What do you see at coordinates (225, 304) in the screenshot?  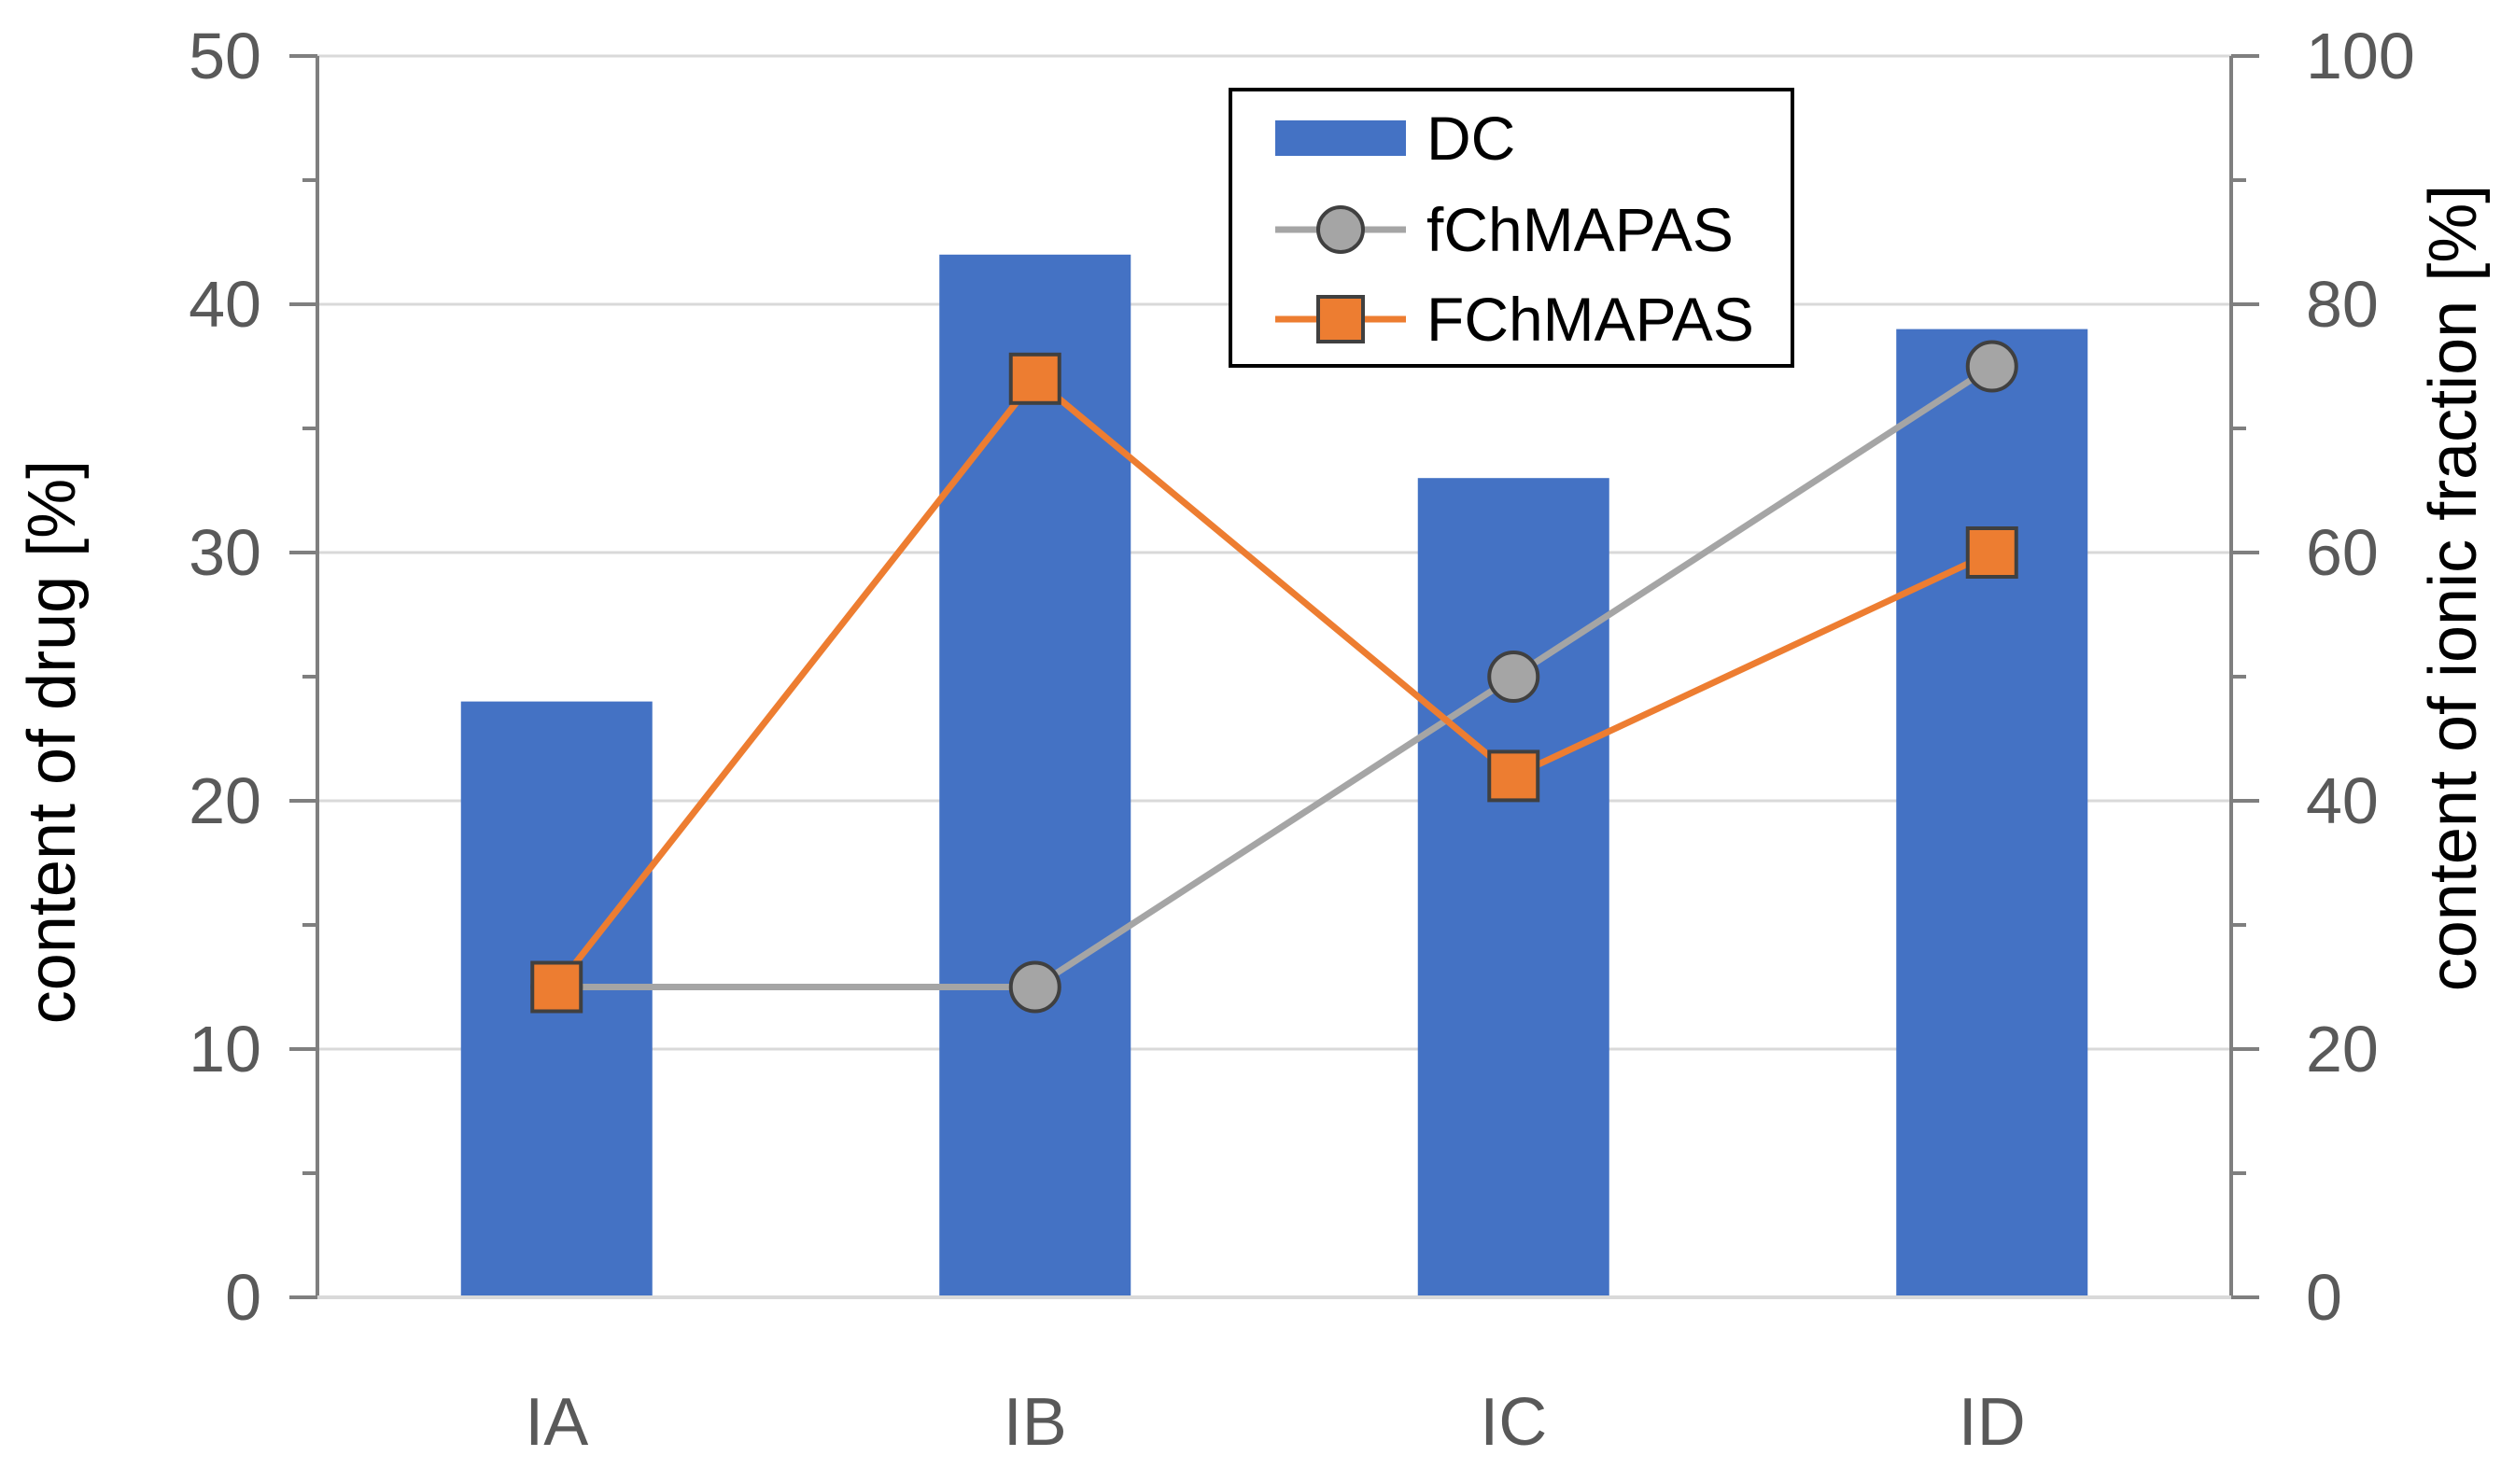 I see `left-tick-label: 40` at bounding box center [225, 304].